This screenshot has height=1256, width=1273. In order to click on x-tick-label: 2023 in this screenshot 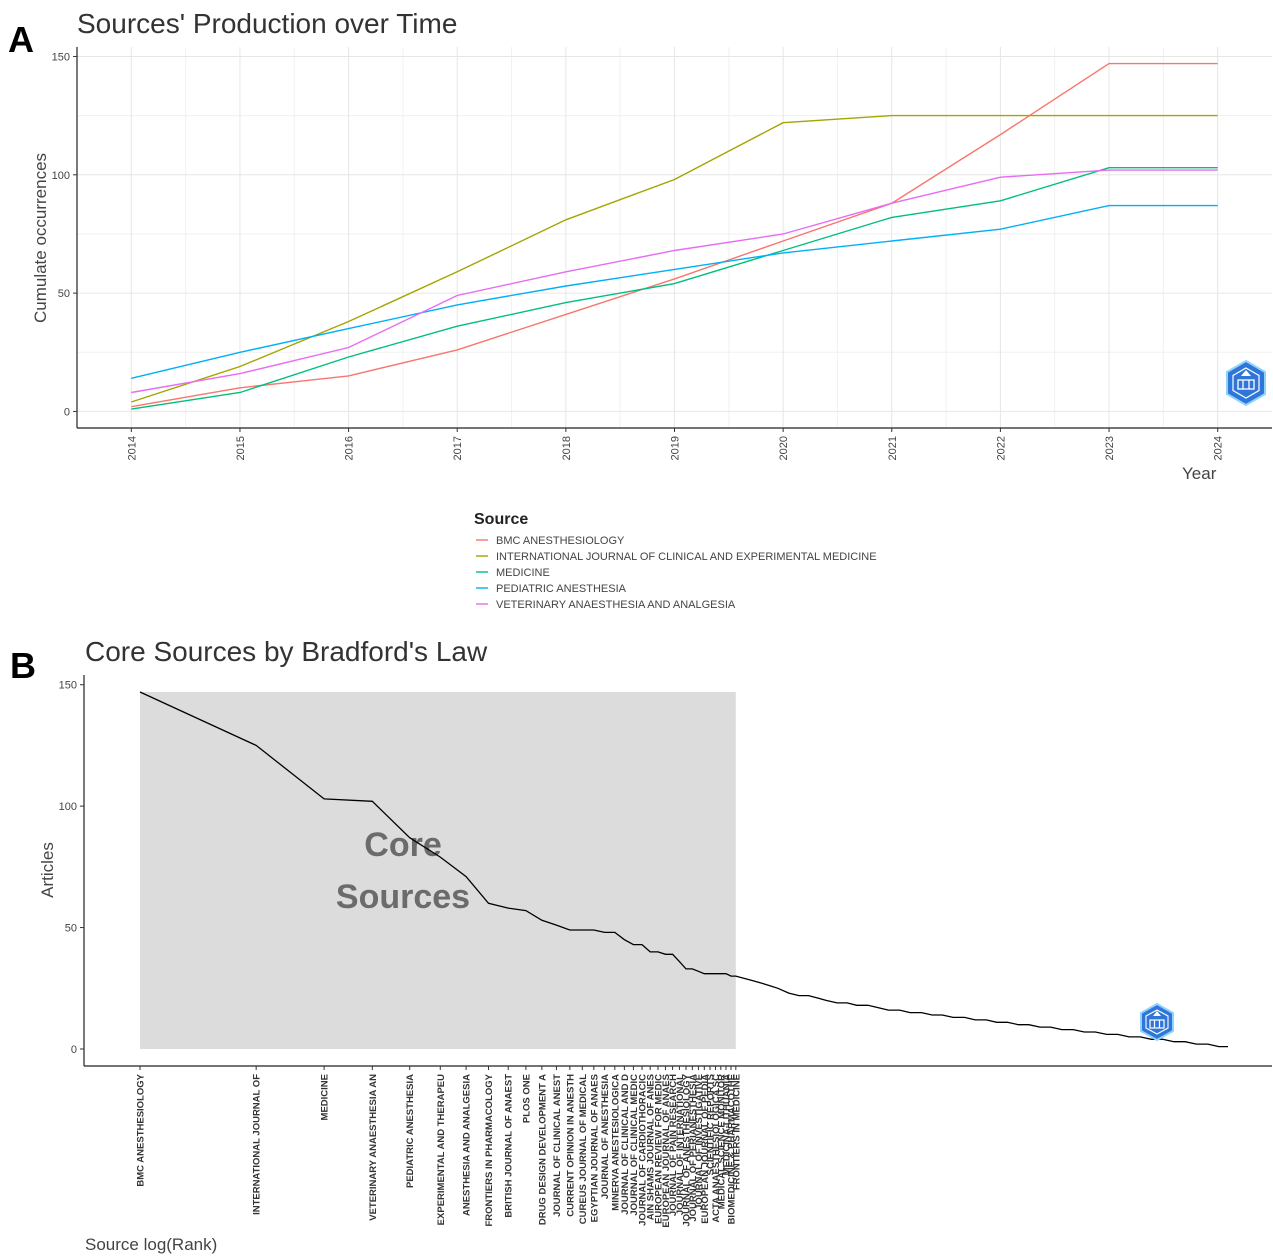, I will do `click(1110, 448)`.